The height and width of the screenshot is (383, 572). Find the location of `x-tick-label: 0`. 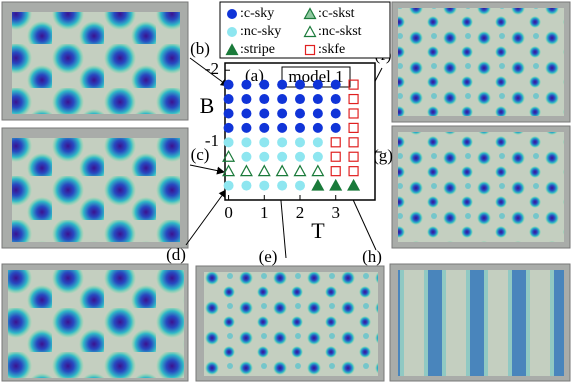

x-tick-label: 0 is located at coordinates (228, 212).